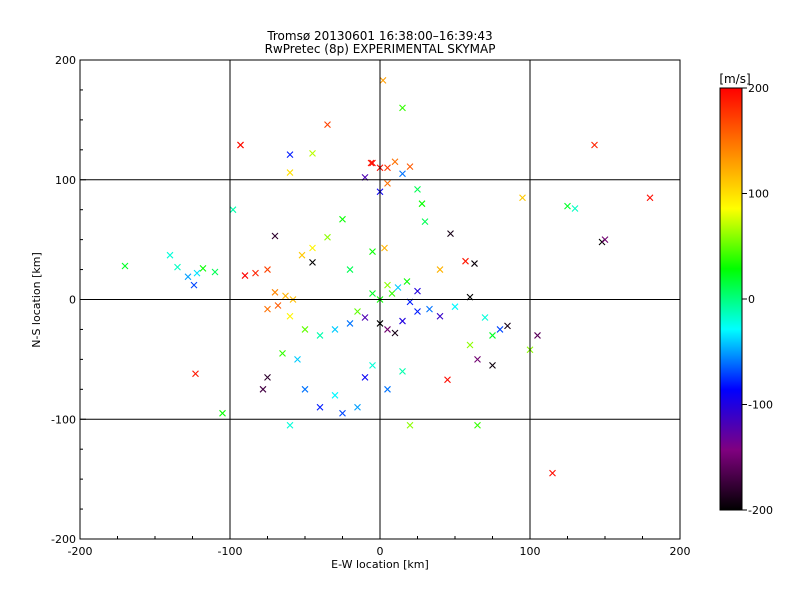 The height and width of the screenshot is (604, 800). I want to click on colorbar, so click(731, 299).